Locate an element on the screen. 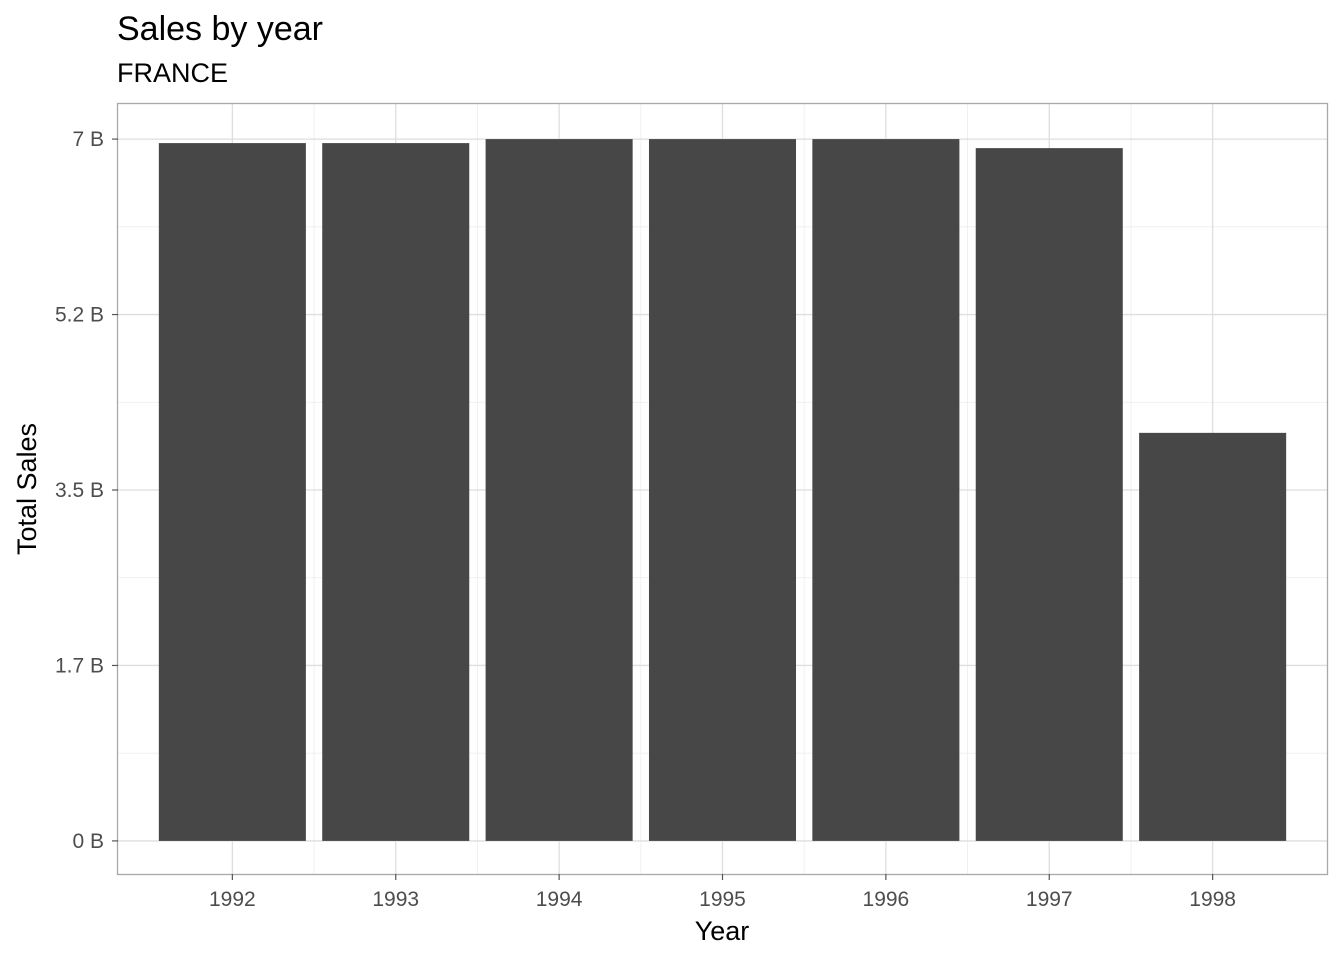  chart-subtitle: FRANCE is located at coordinates (172, 73).